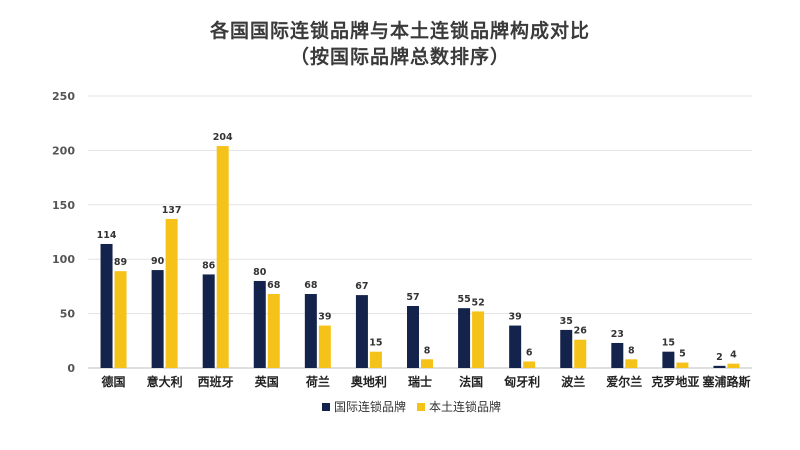 The height and width of the screenshot is (450, 800). What do you see at coordinates (733, 355) in the screenshot?
I see `data-label: 4` at bounding box center [733, 355].